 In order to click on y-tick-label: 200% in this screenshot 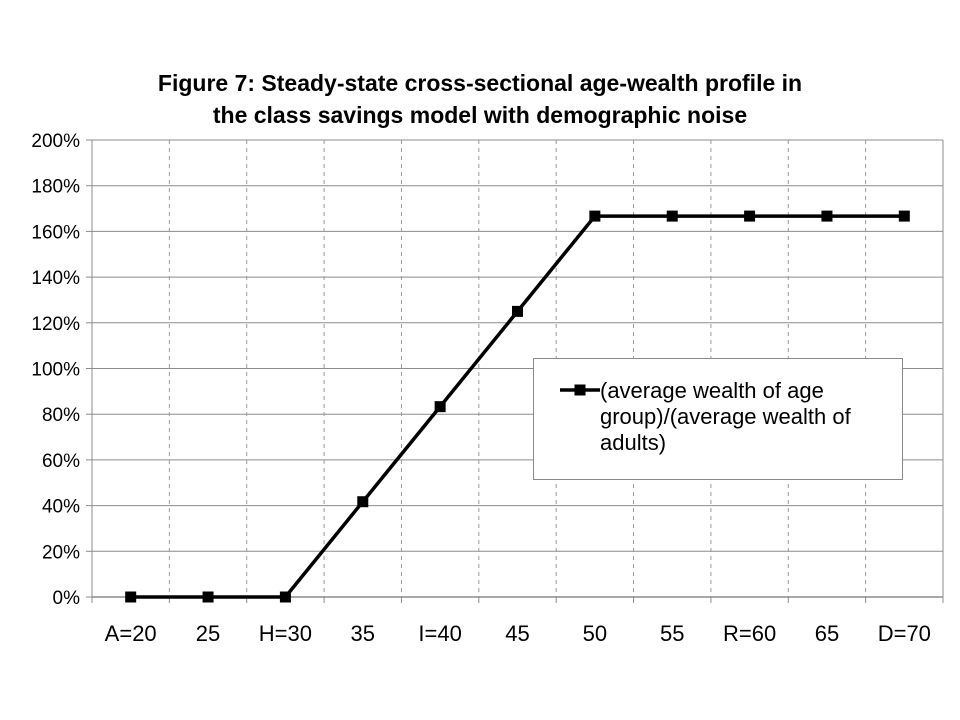, I will do `click(55, 141)`.